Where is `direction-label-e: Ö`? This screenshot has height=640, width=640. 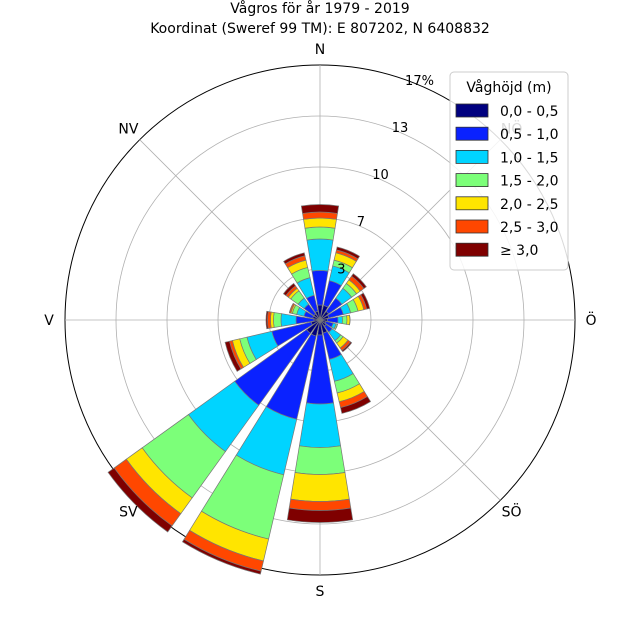 direction-label-e: Ö is located at coordinates (590, 320).